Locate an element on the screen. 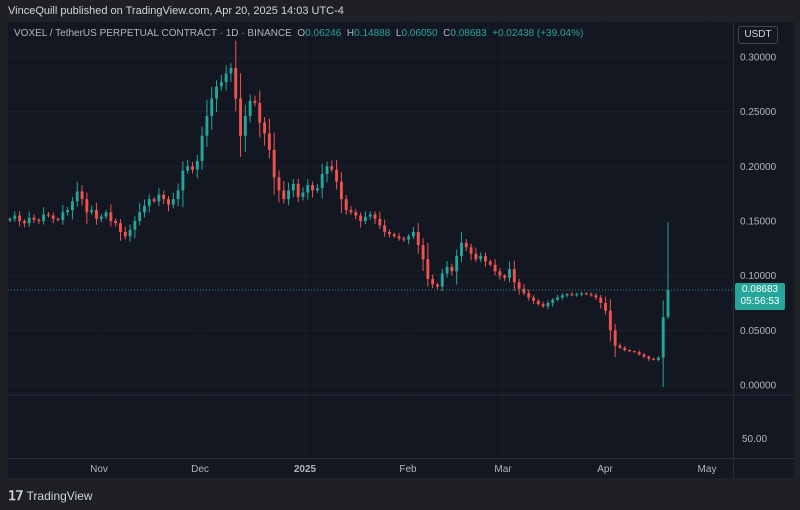  x-tick-label: Mar is located at coordinates (503, 469).